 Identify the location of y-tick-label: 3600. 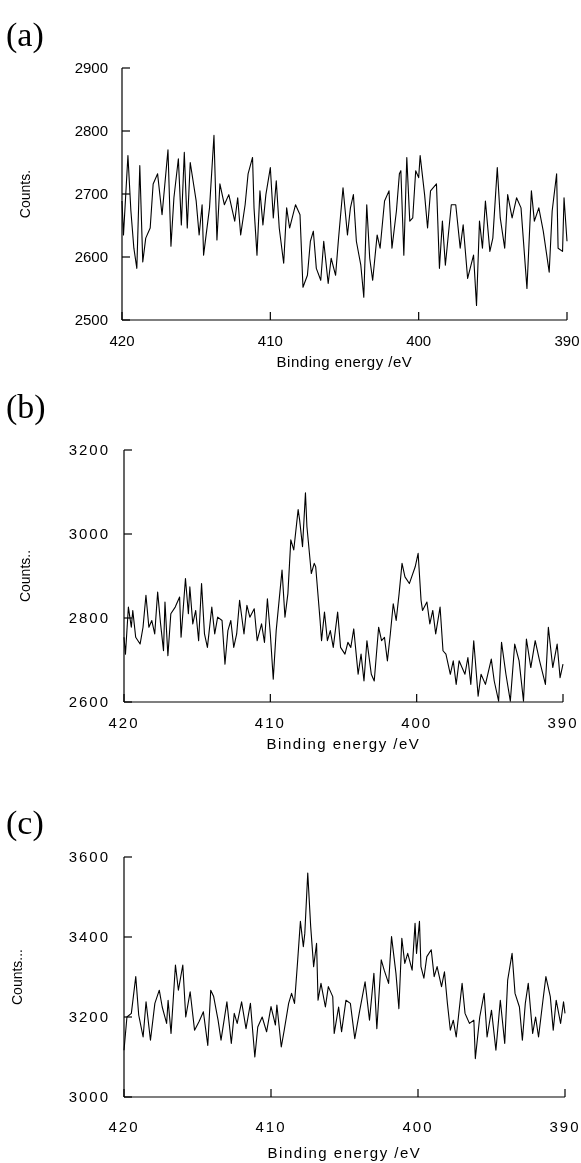
(89, 857).